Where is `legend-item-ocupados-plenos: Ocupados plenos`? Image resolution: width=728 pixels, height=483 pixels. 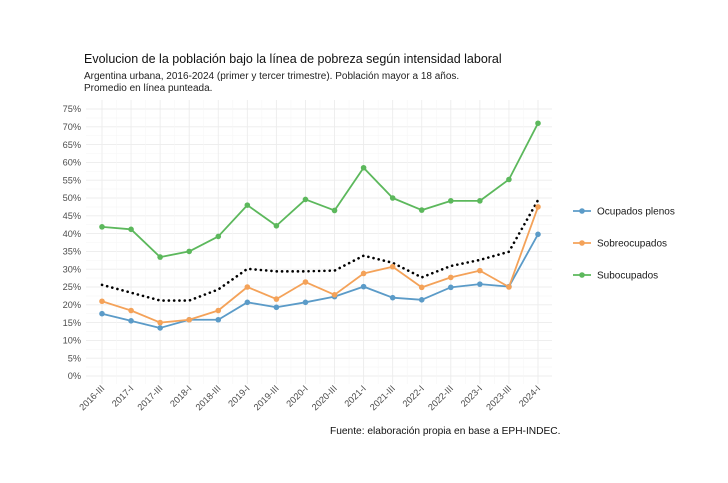
legend-item-ocupados-plenos: Ocupados plenos is located at coordinates (624, 212).